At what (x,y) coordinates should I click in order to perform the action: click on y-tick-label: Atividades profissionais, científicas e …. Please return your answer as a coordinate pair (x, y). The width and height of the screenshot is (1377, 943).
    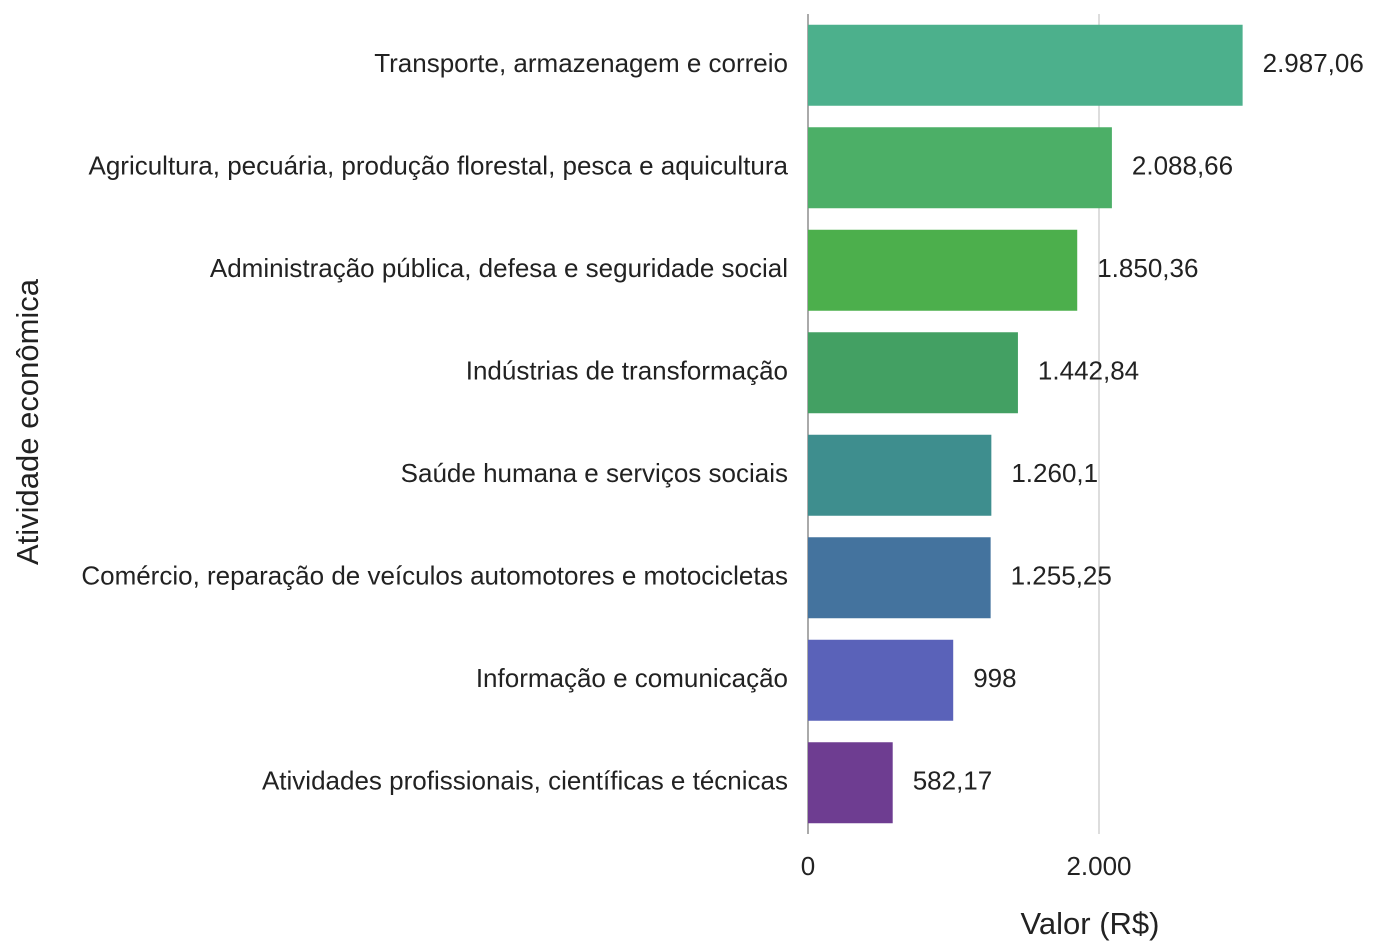
    Looking at the image, I should click on (525, 781).